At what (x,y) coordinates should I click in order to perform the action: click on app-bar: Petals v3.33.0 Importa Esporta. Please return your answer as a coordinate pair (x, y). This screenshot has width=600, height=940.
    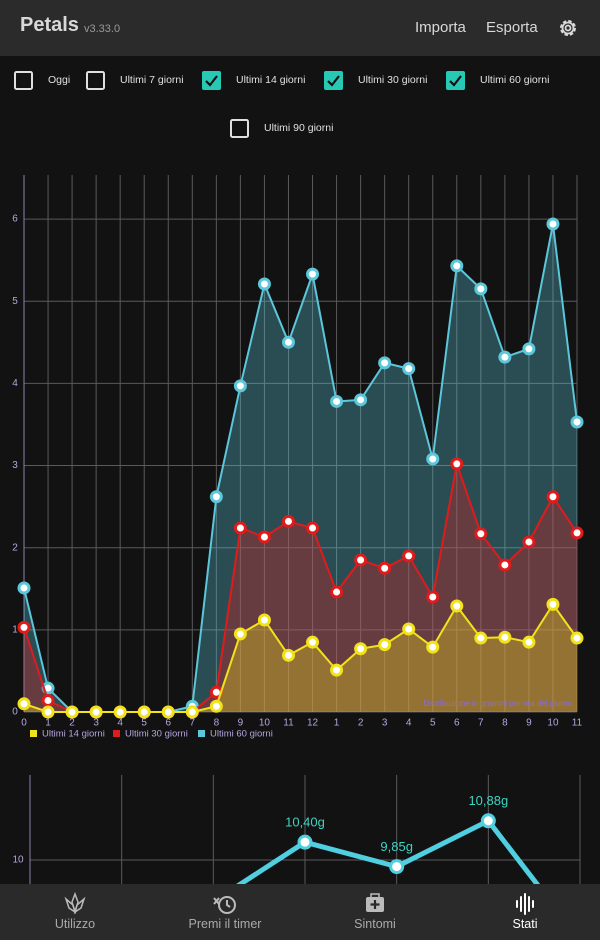
    Looking at the image, I should click on (300, 28).